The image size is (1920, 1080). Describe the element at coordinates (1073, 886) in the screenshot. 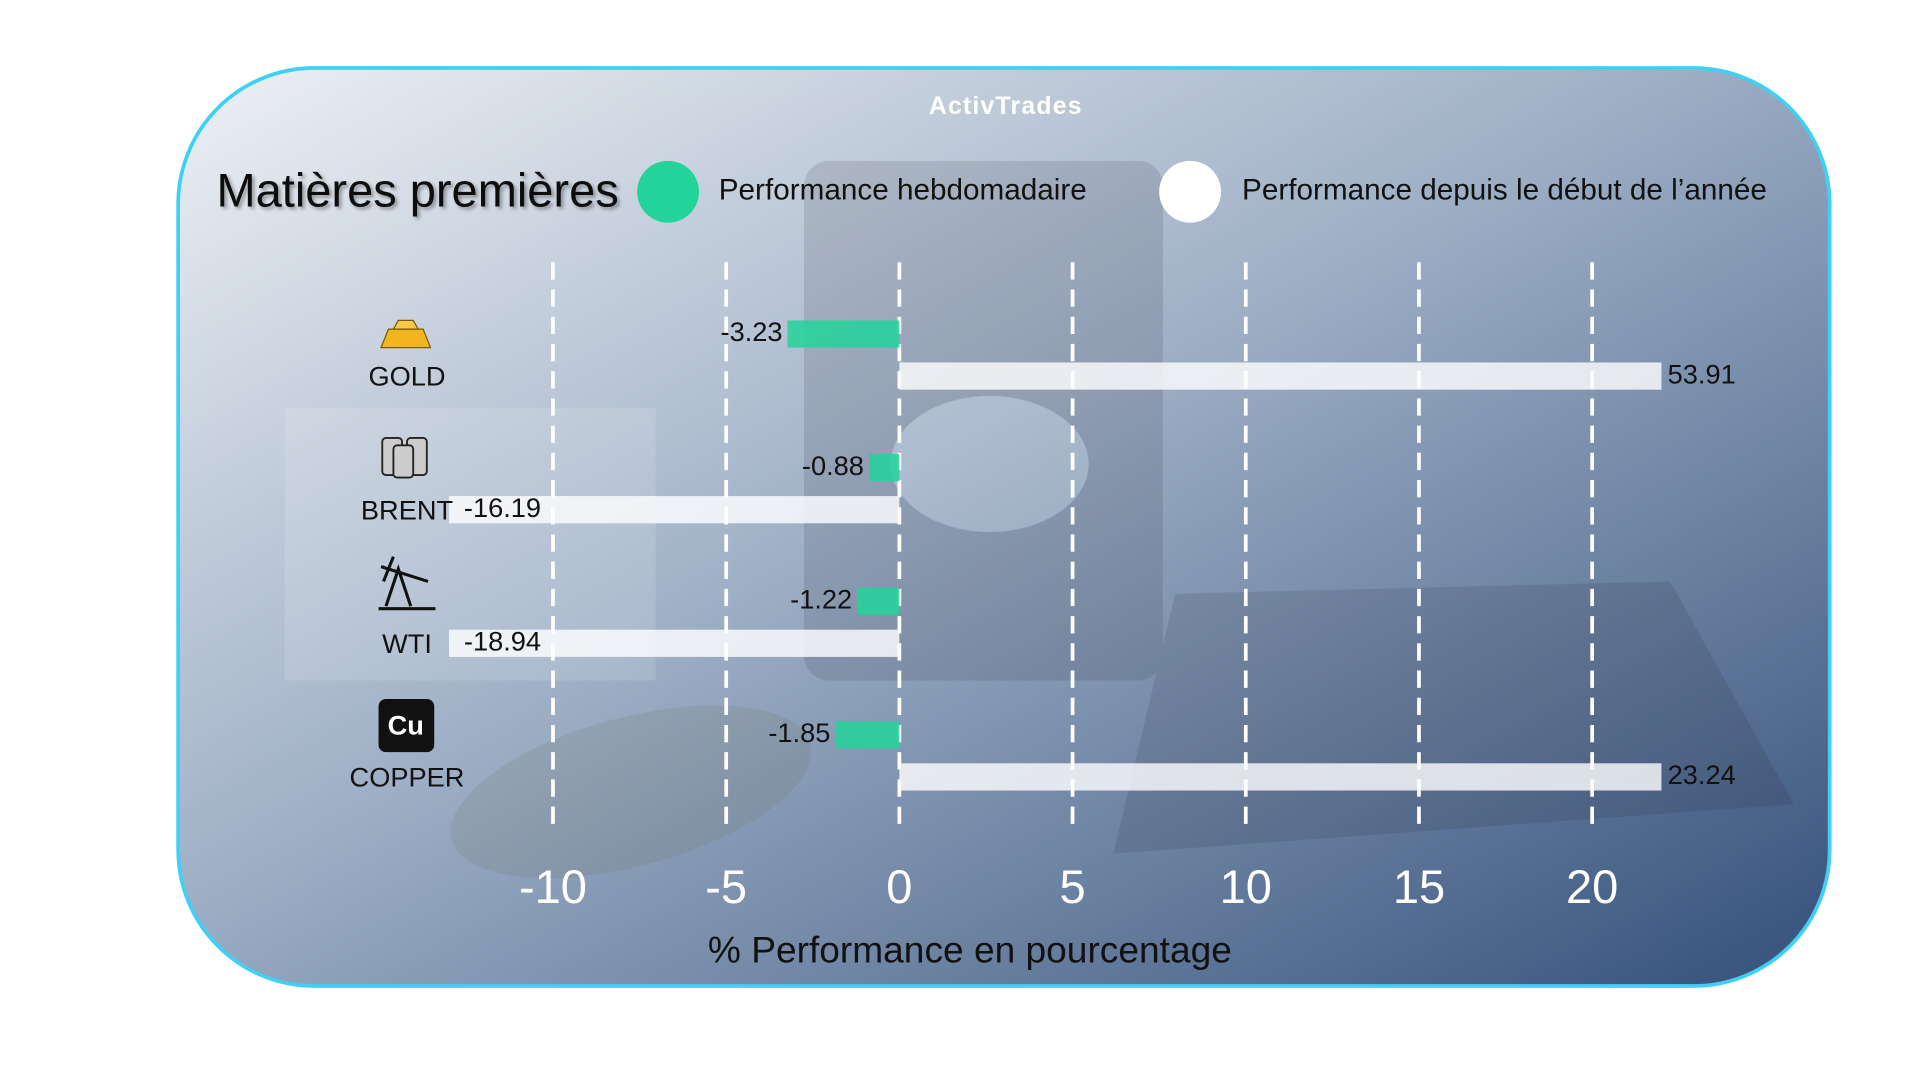

I see `x-tick-label: 5` at that location.